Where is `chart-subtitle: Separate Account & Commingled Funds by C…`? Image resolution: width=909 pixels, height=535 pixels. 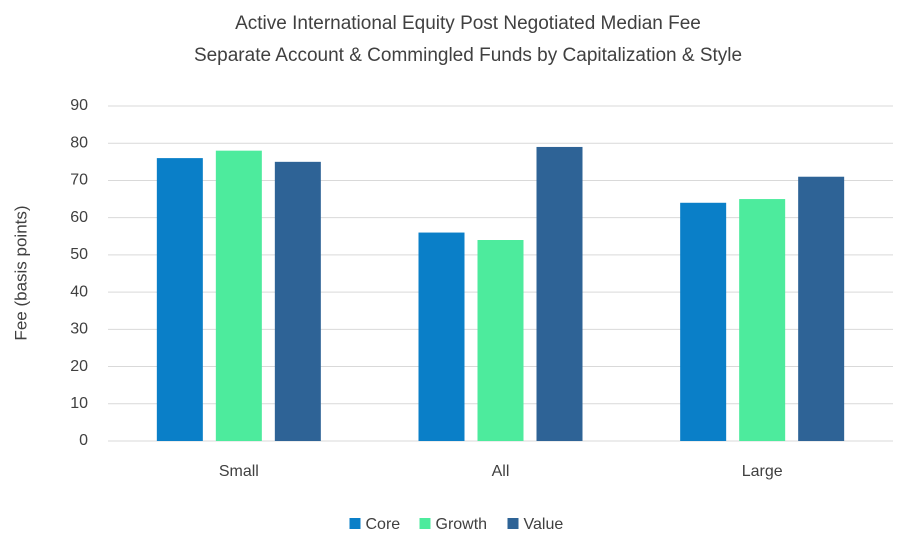
chart-subtitle: Separate Account & Commingled Funds by C… is located at coordinates (468, 55).